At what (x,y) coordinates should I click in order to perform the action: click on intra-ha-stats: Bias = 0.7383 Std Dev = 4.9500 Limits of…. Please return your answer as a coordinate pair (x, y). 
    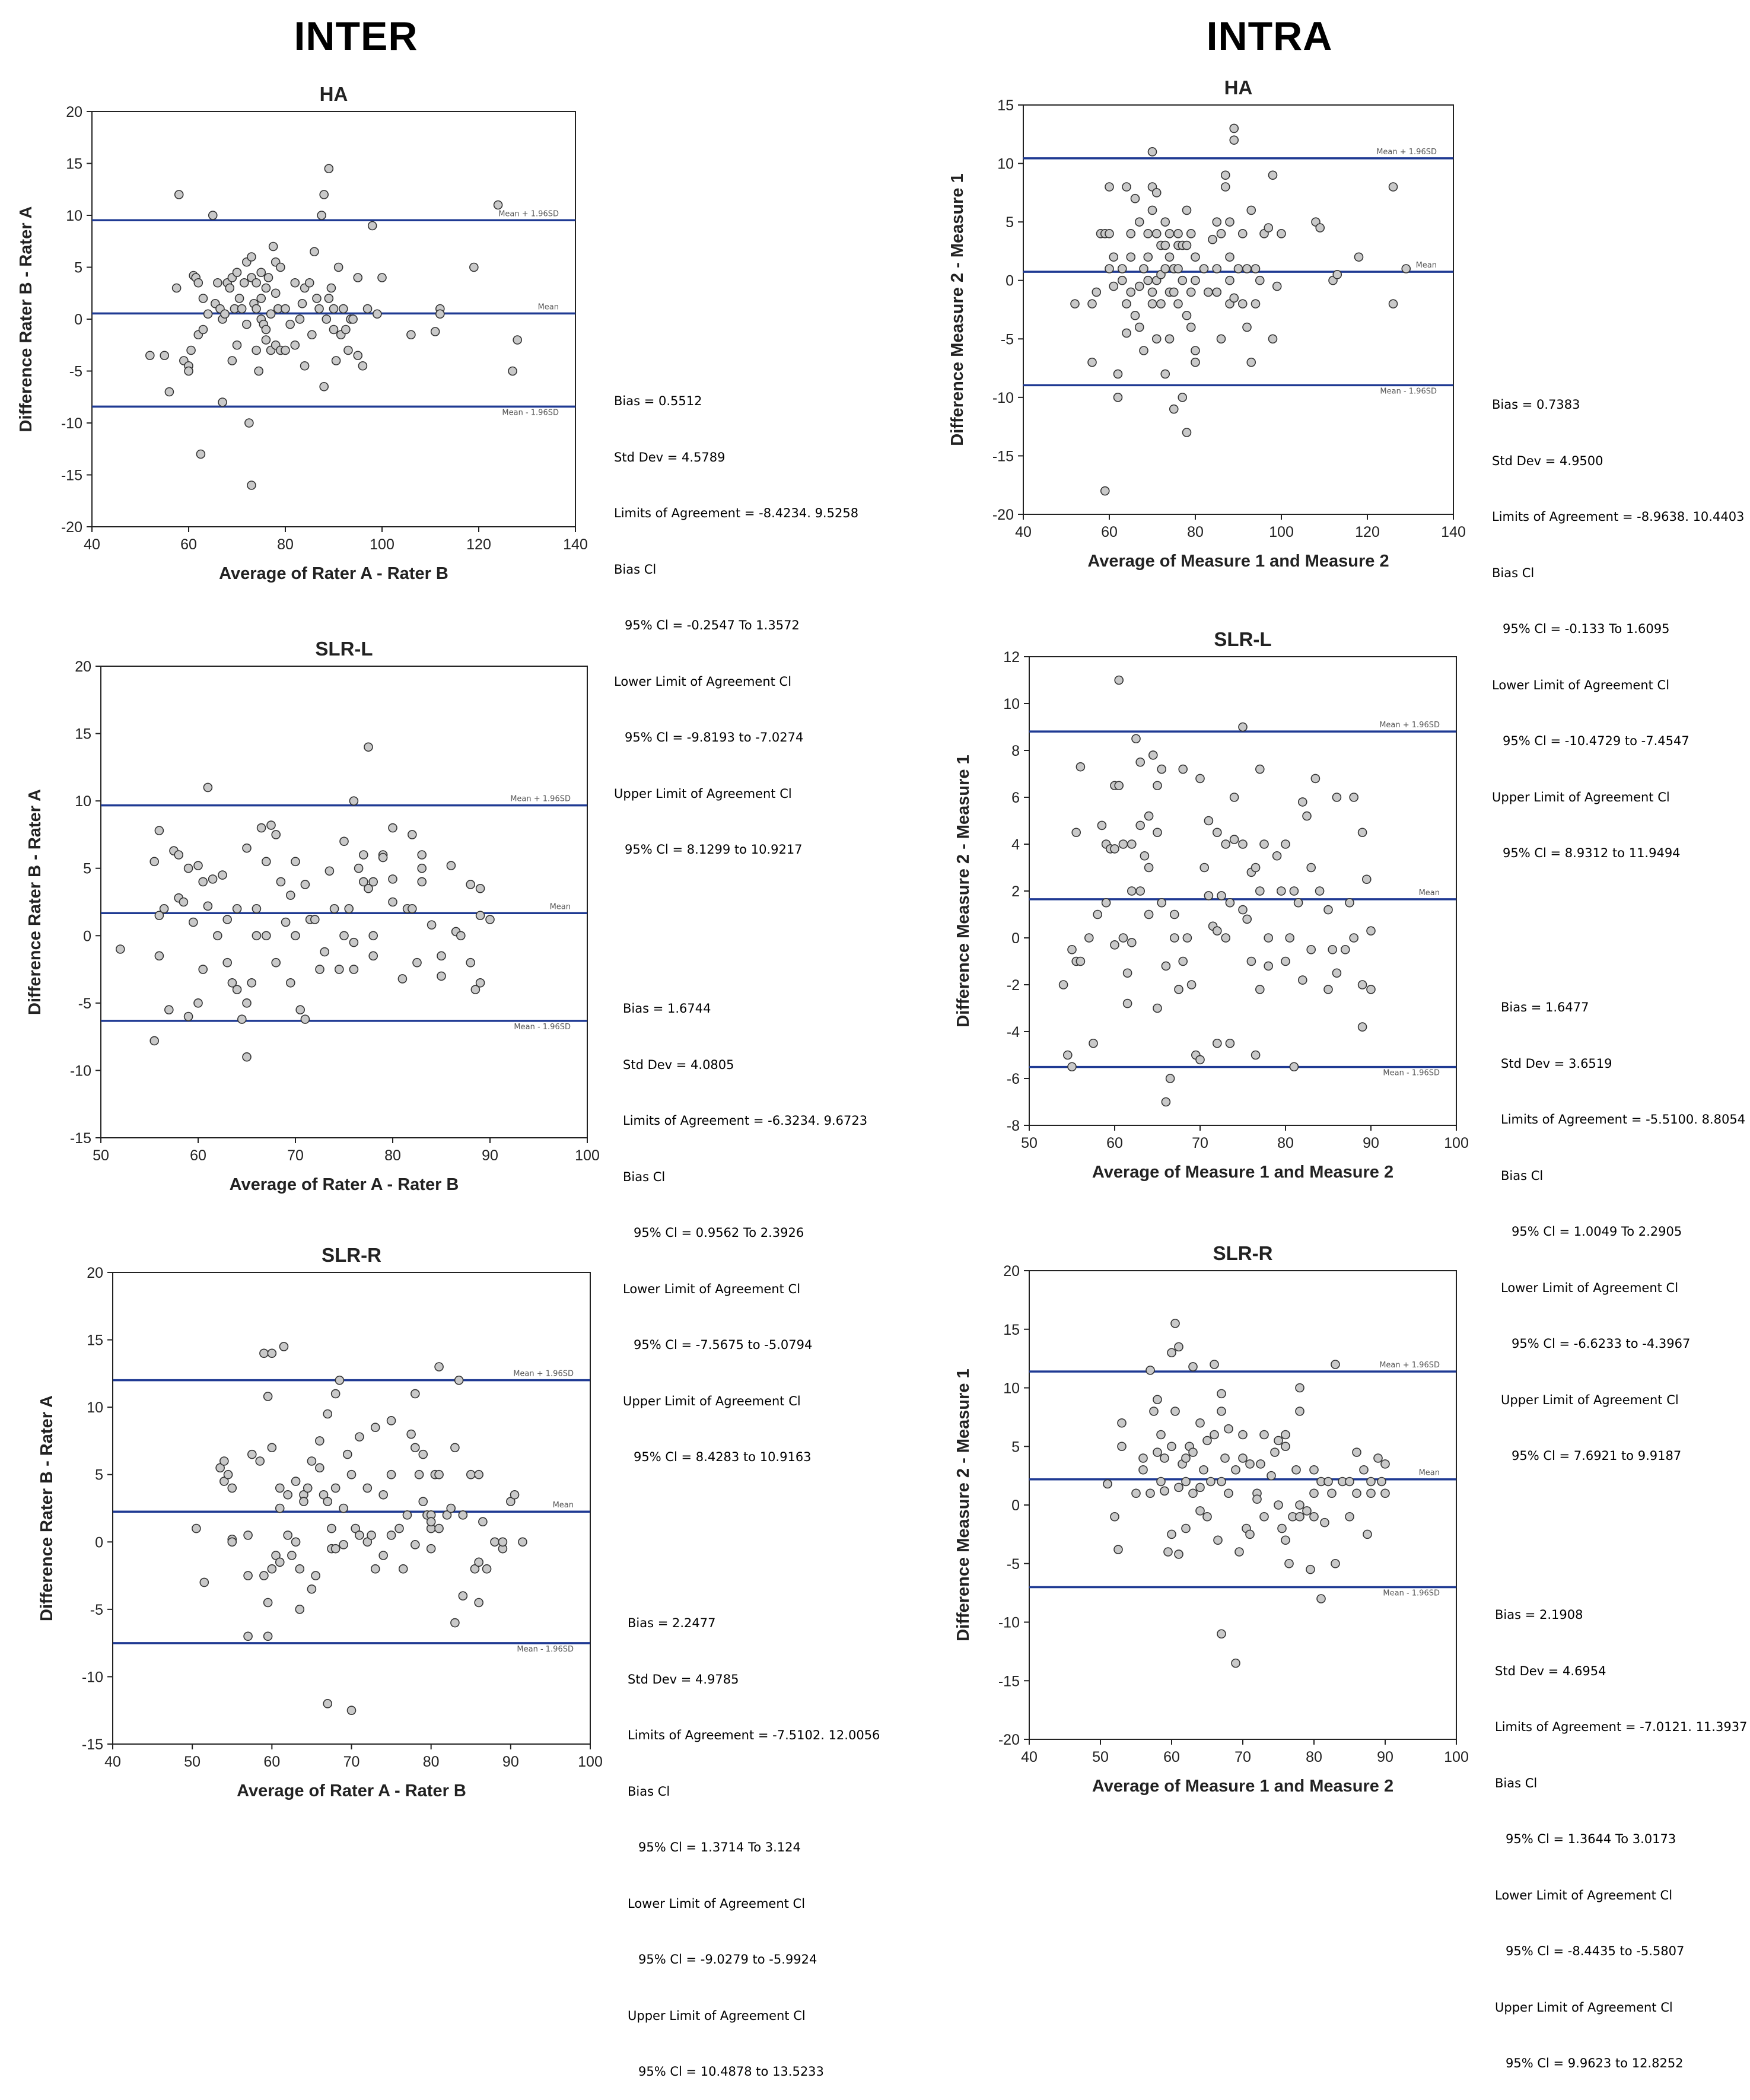
    Looking at the image, I should click on (1618, 620).